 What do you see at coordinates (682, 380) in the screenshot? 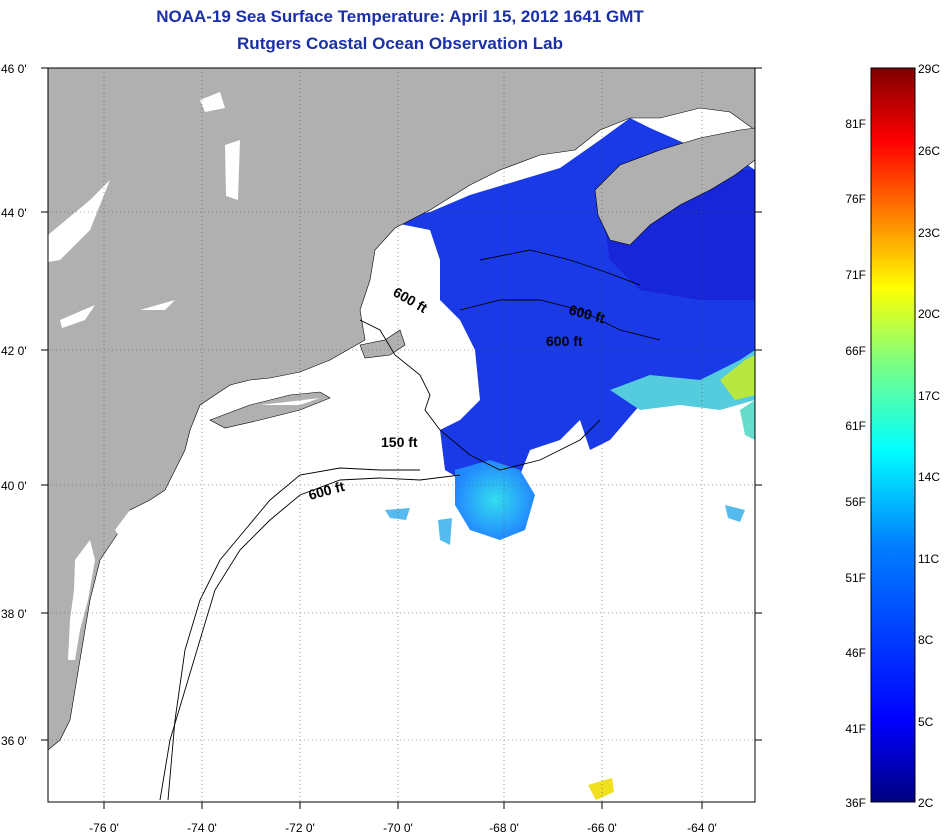
I see `sst-shelf-edge` at bounding box center [682, 380].